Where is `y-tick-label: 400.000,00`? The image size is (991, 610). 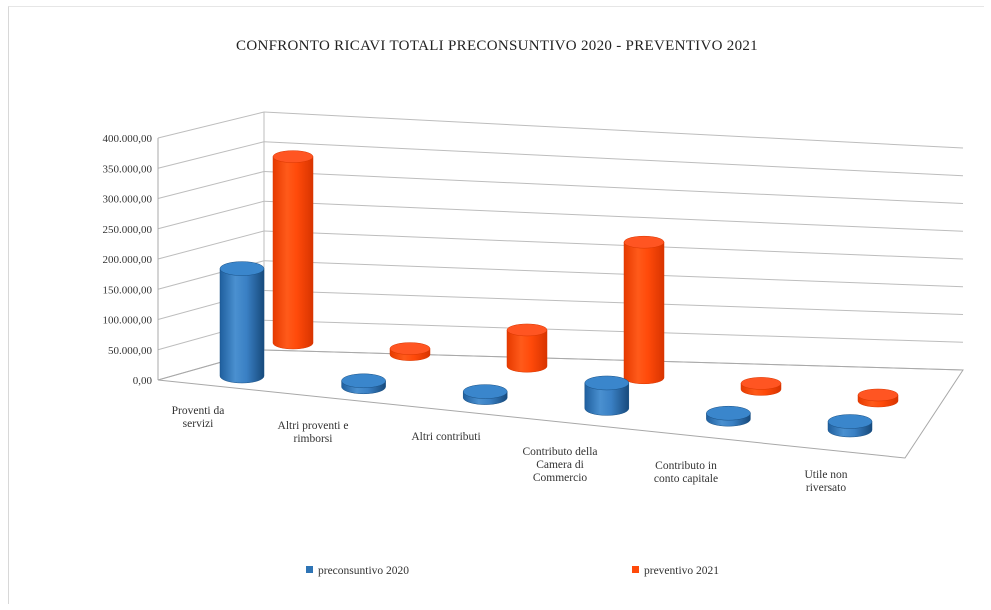 y-tick-label: 400.000,00 is located at coordinates (128, 139).